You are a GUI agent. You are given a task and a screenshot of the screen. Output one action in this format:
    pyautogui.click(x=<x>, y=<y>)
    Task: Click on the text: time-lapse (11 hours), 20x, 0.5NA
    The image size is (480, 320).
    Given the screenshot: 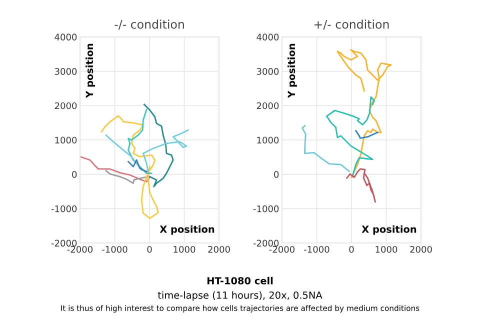 What is the action you would take?
    pyautogui.click(x=240, y=296)
    